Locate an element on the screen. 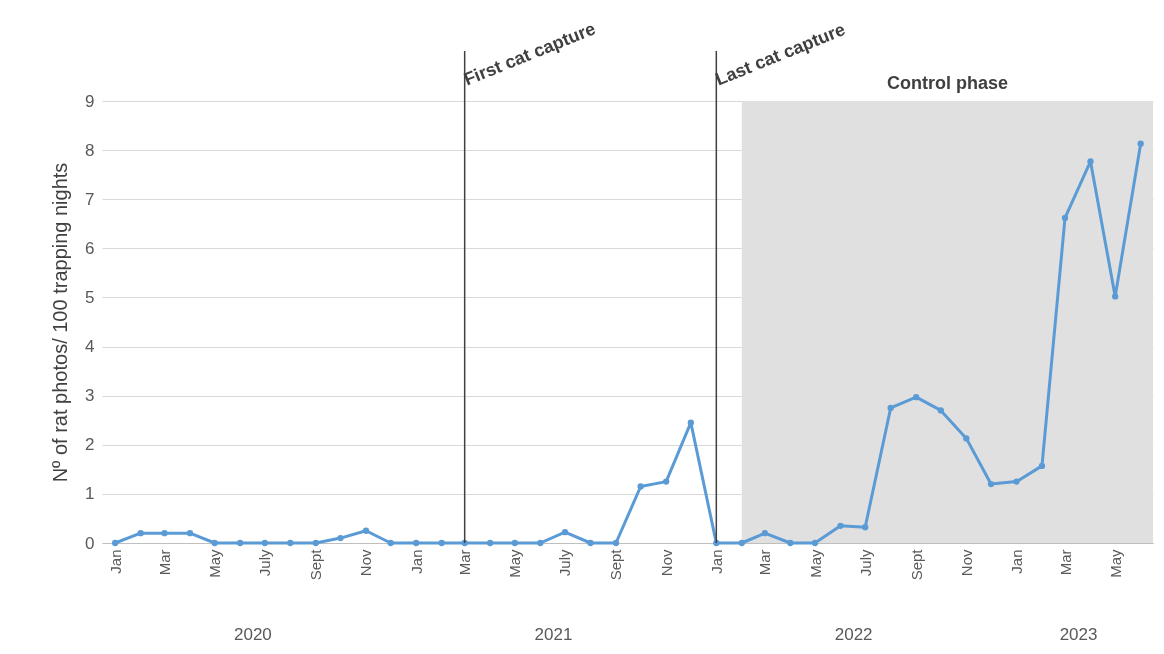 This screenshot has height=654, width=1164. y-tick-label: 8 is located at coordinates (90, 150).